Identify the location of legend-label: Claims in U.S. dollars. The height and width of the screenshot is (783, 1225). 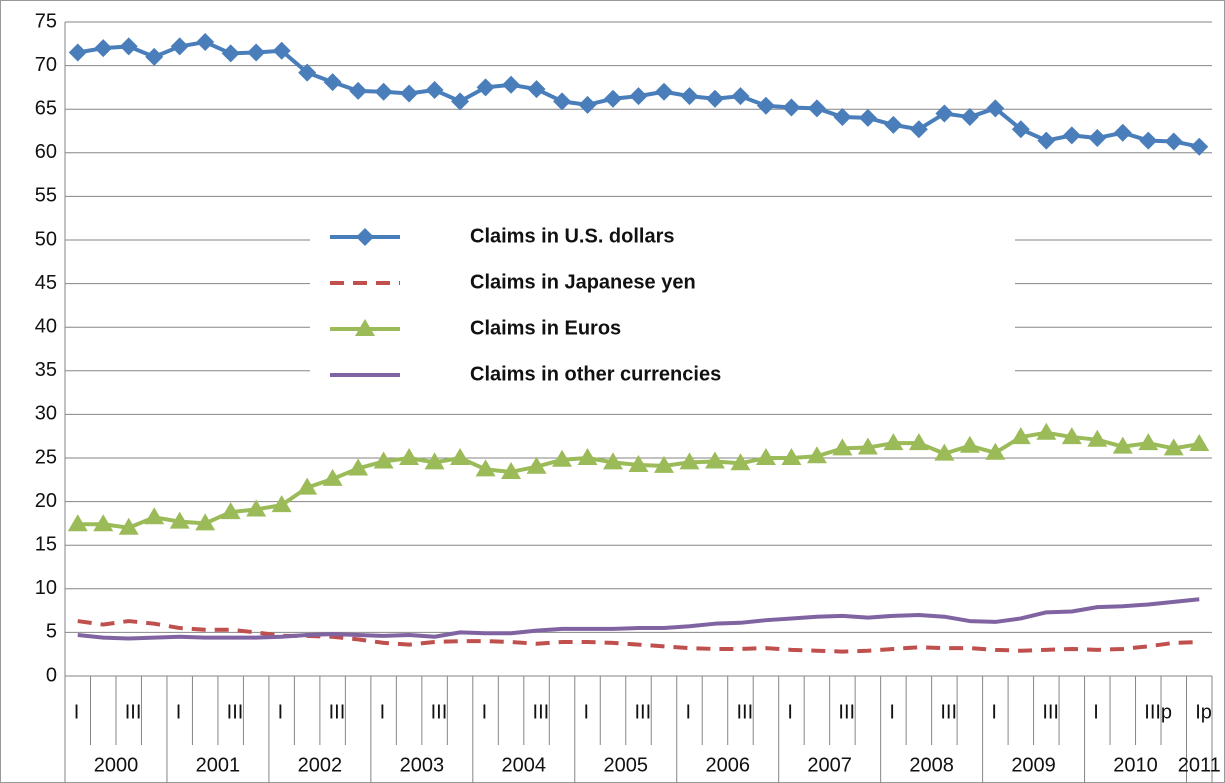
(572, 236).